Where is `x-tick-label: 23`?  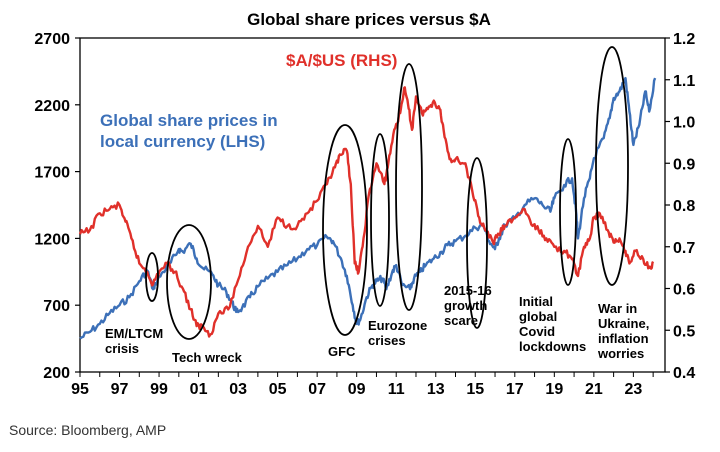
x-tick-label: 23 is located at coordinates (633, 389).